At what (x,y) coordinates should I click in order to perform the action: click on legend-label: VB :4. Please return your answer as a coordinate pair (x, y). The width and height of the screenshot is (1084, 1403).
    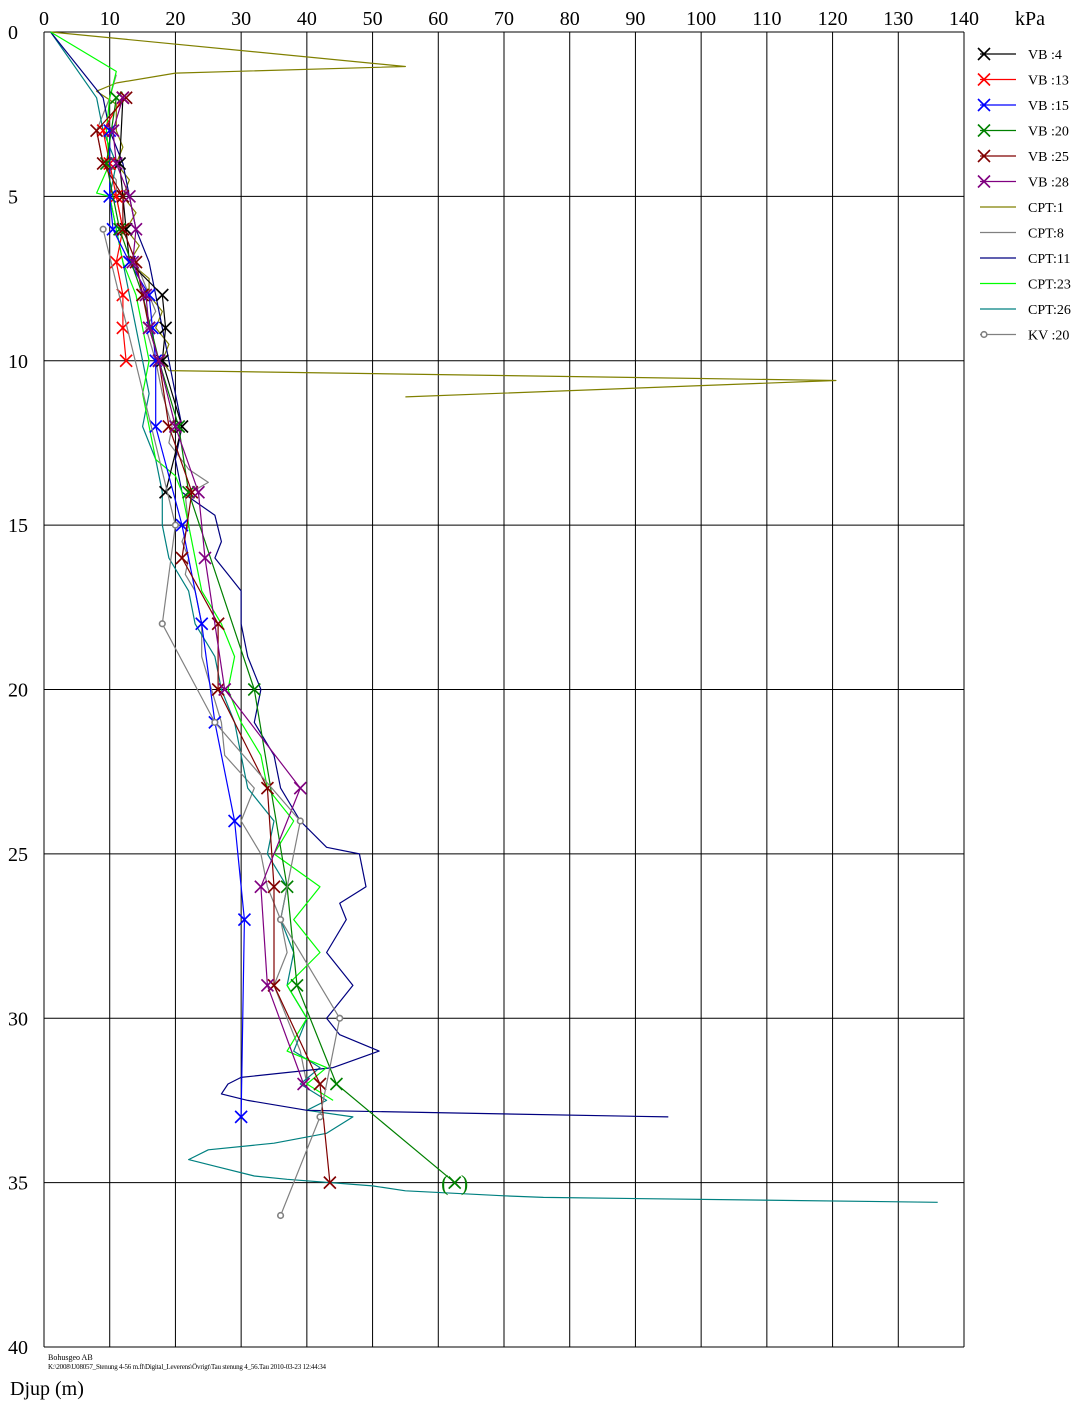
    Looking at the image, I should click on (1045, 55).